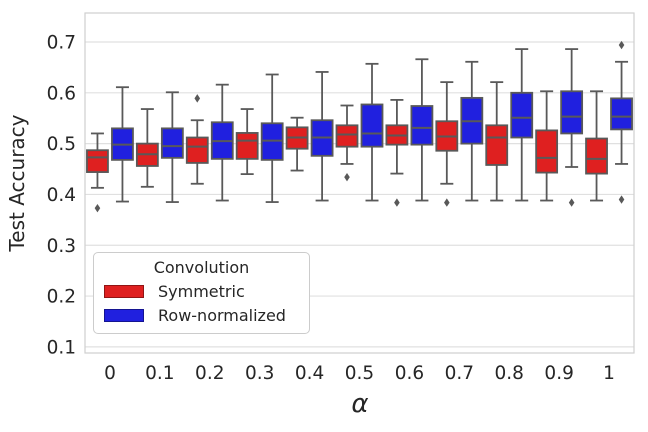  Describe the element at coordinates (509, 373) in the screenshot. I see `x-tick-label: 0.8` at that location.